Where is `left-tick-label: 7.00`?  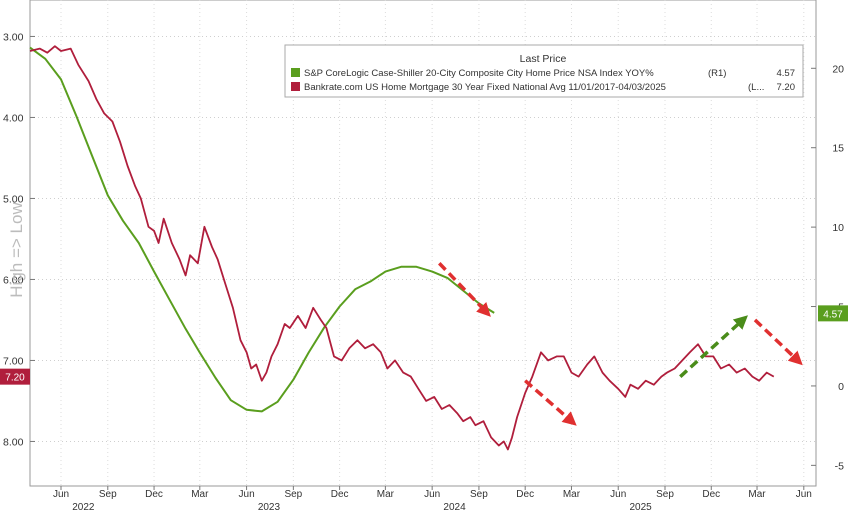 left-tick-label: 7.00 is located at coordinates (13, 361).